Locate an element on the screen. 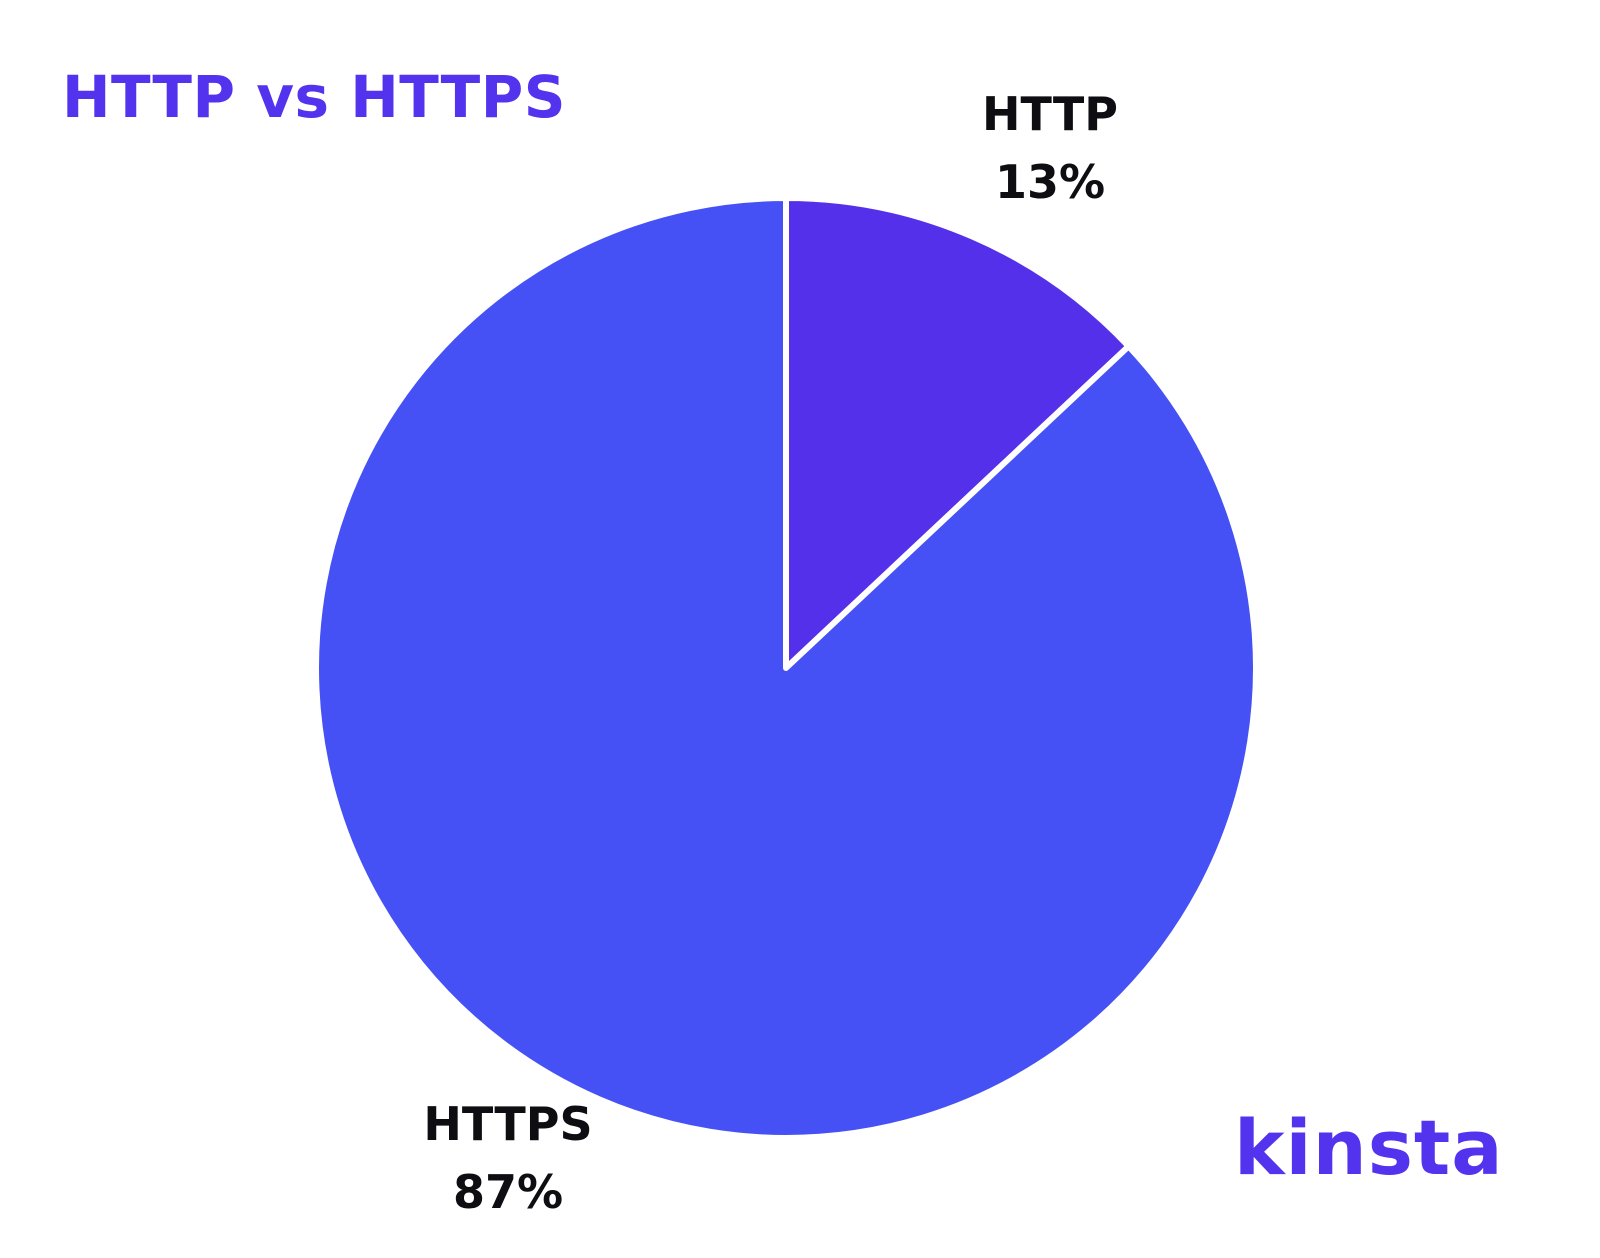 Image resolution: width=1600 pixels, height=1258 pixels. kinsta-logo: kinsta is located at coordinates (1369, 1147).